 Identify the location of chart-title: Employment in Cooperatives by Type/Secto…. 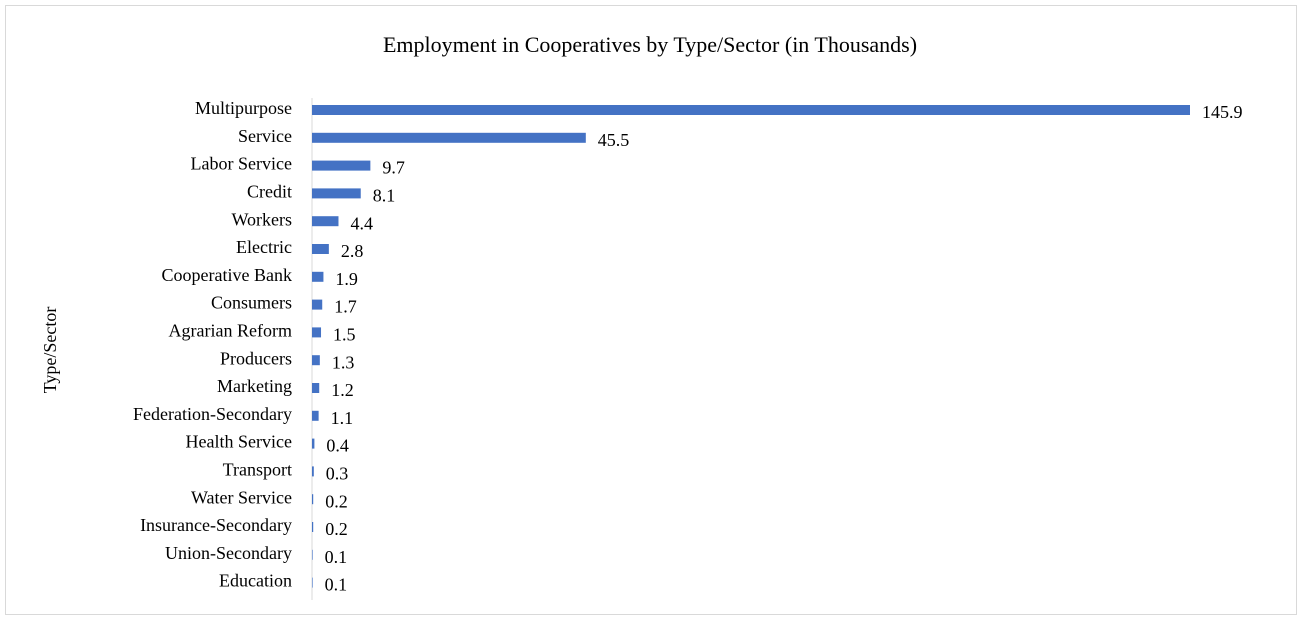
(650, 44).